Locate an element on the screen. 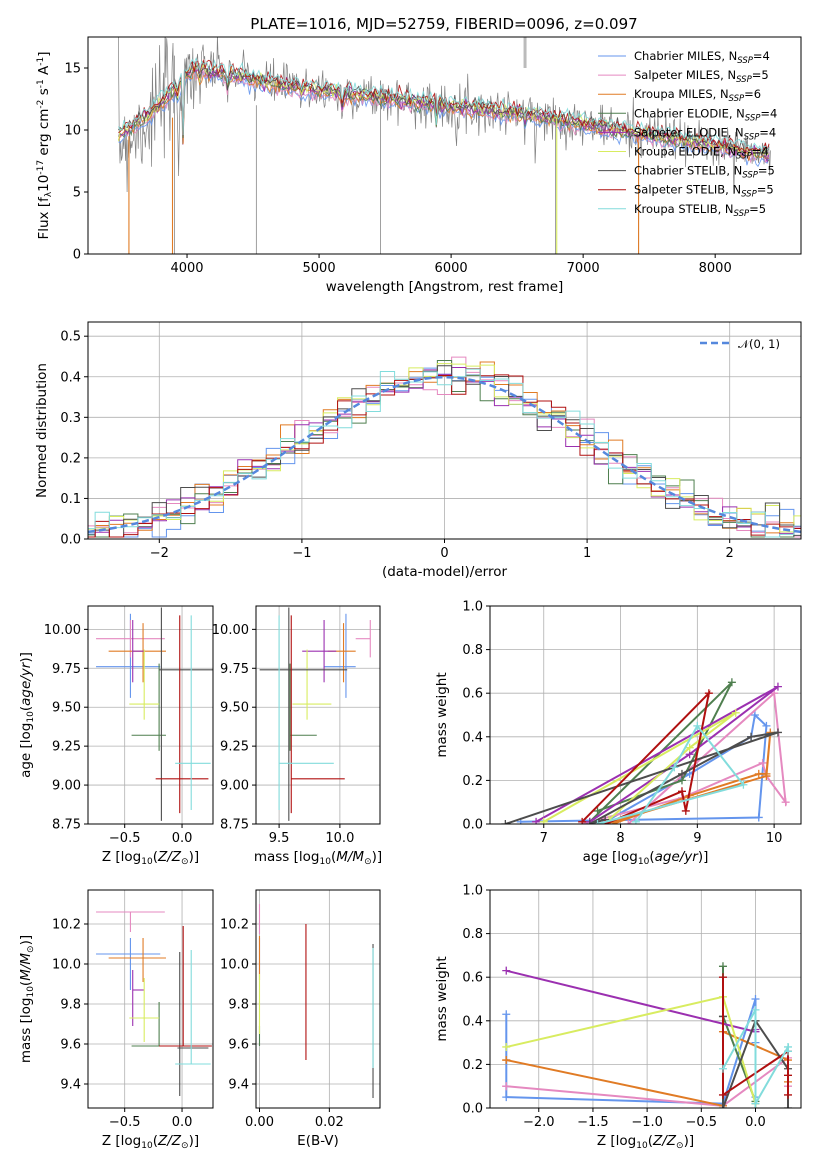 Image resolution: width=819 pixels, height=1170 pixels. x-tick-label: 10 is located at coordinates (774, 838).